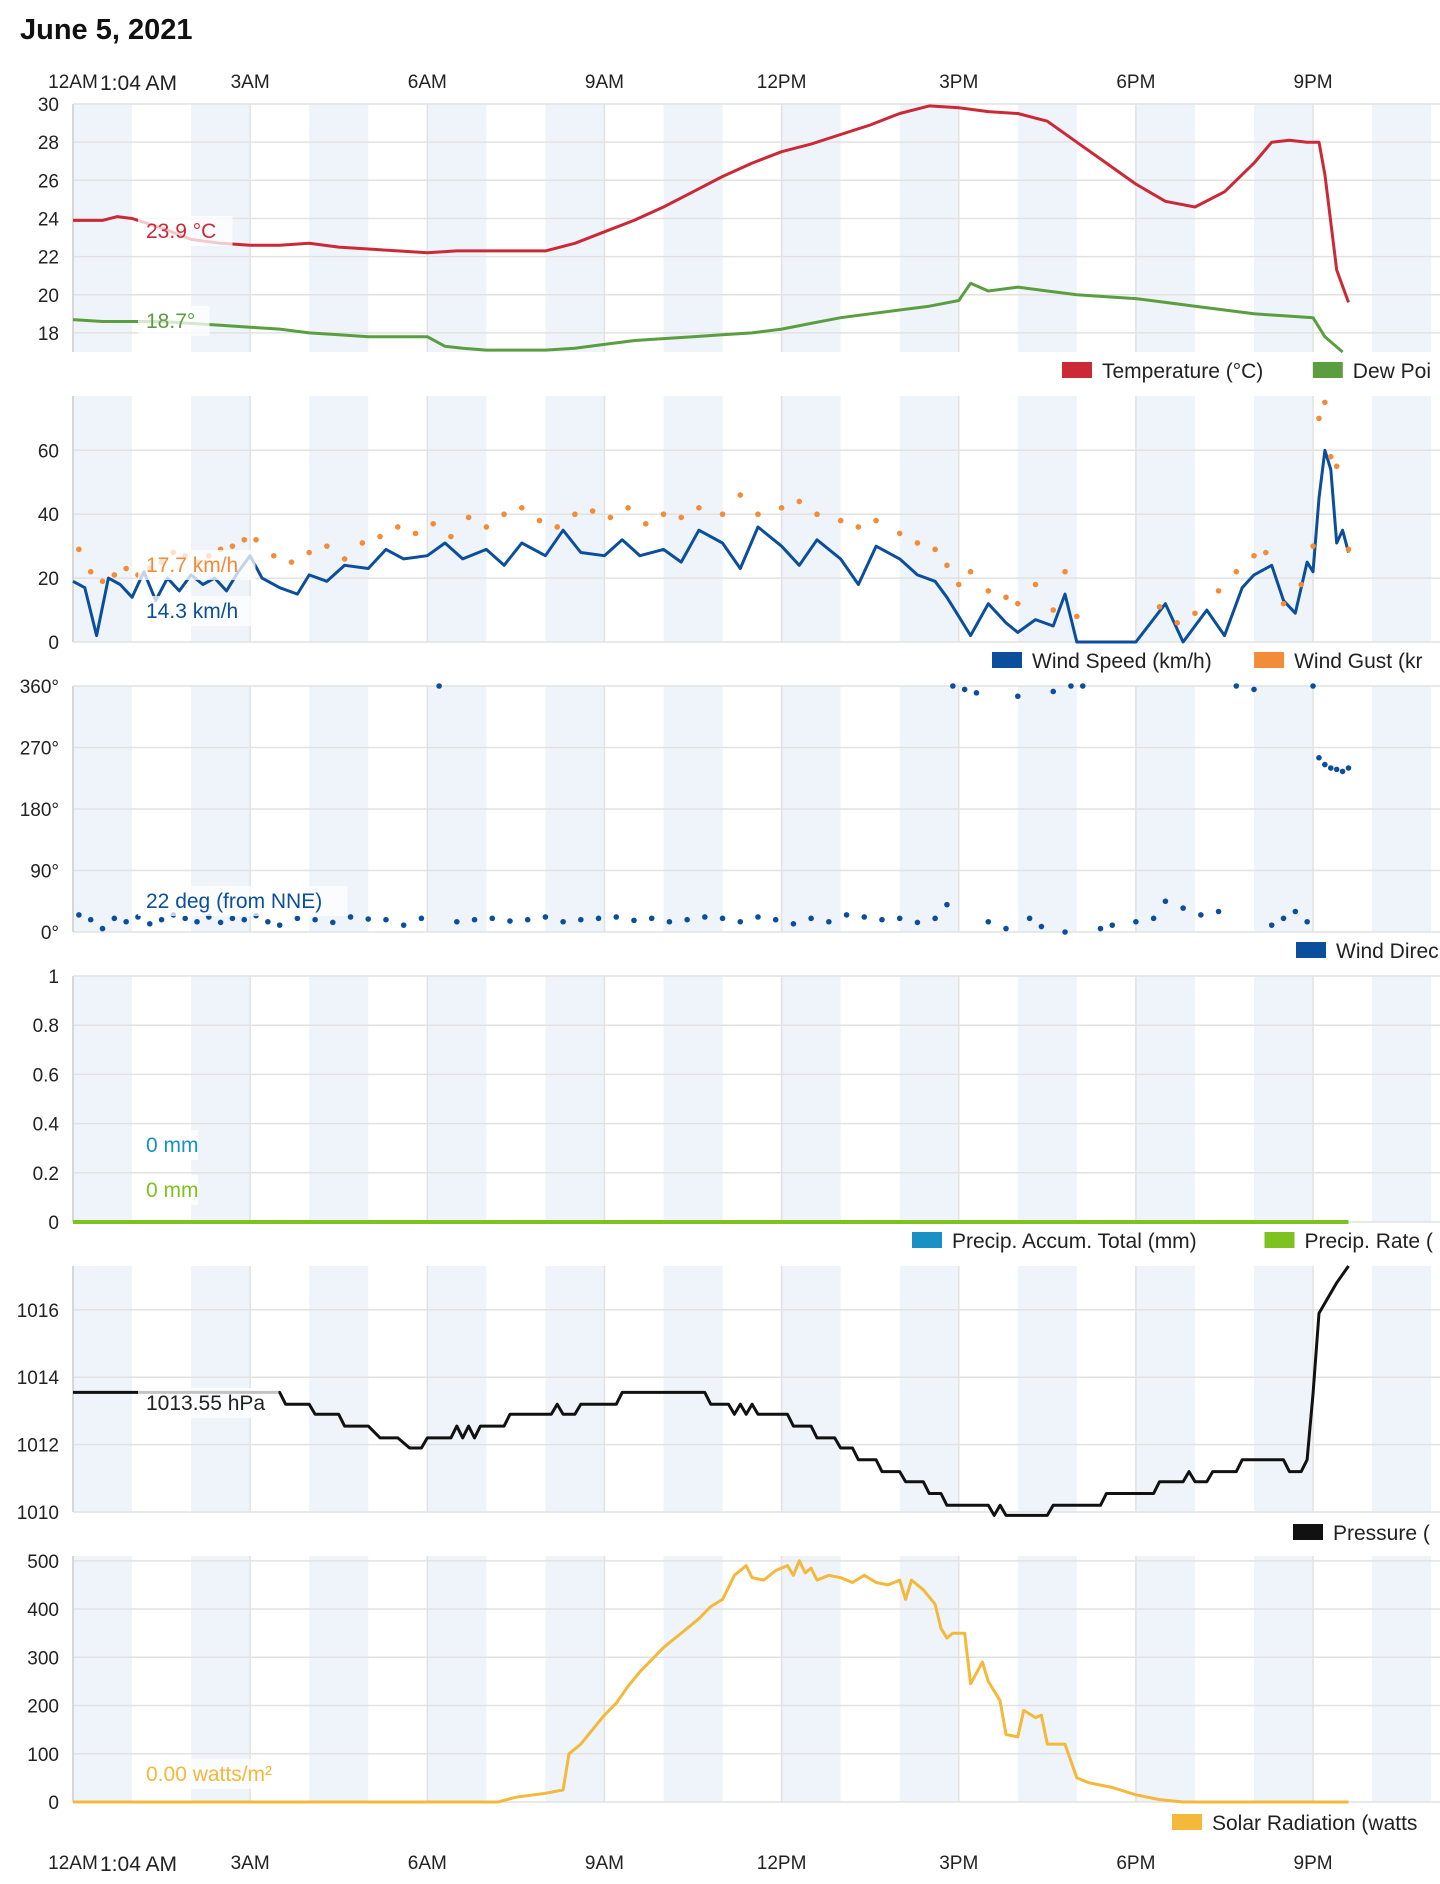 This screenshot has width=1440, height=1884. I want to click on y-tick-label: 40, so click(48, 515).